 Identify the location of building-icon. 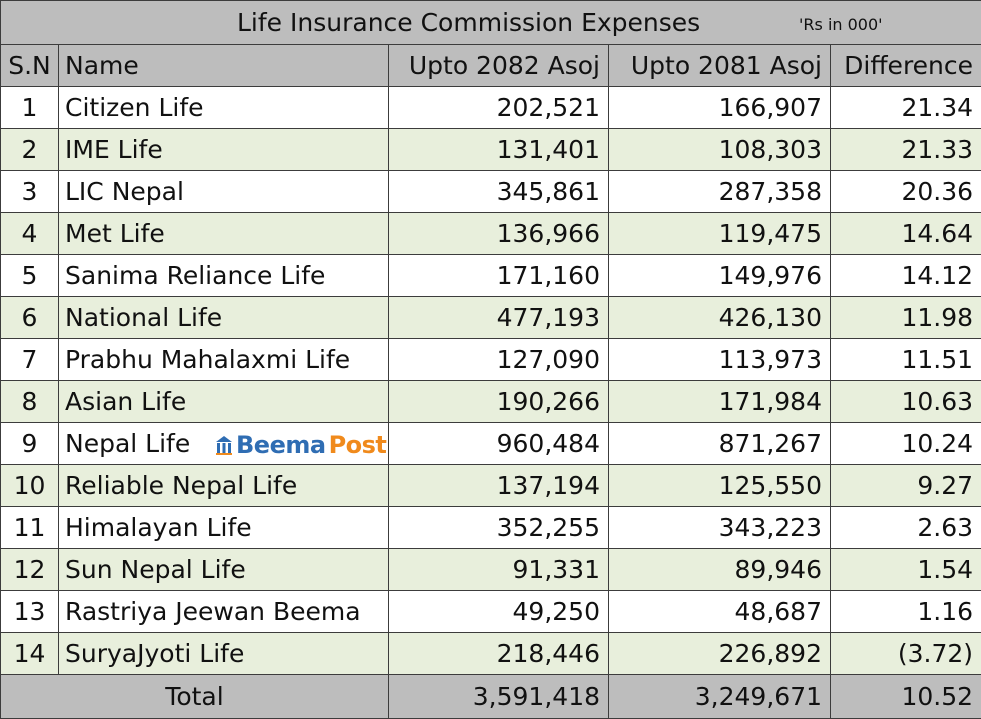
(224, 445).